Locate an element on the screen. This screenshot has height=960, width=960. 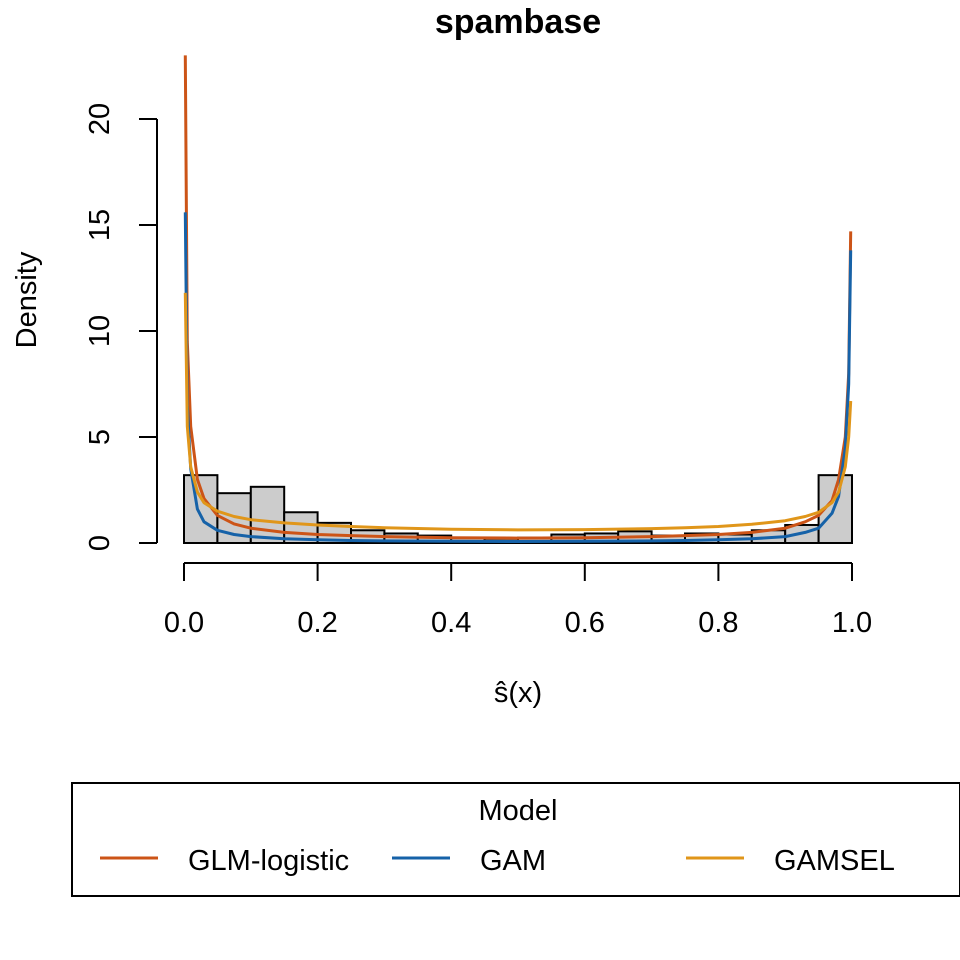
y-tick-label: 15 is located at coordinates (100, 225).